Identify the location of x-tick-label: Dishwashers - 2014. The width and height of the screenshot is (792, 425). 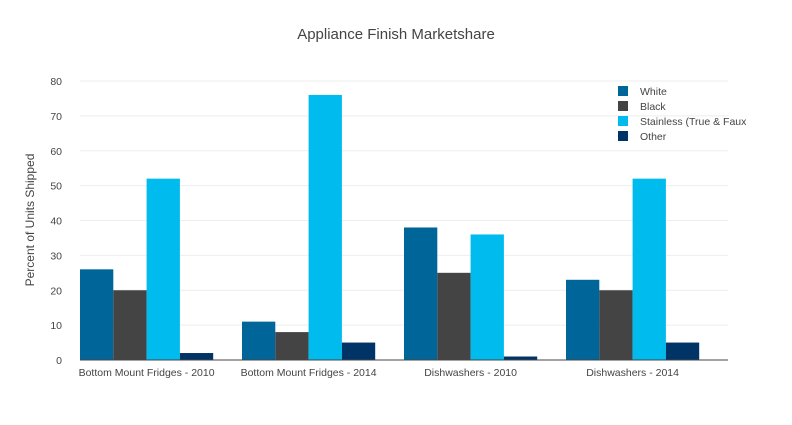
(632, 373).